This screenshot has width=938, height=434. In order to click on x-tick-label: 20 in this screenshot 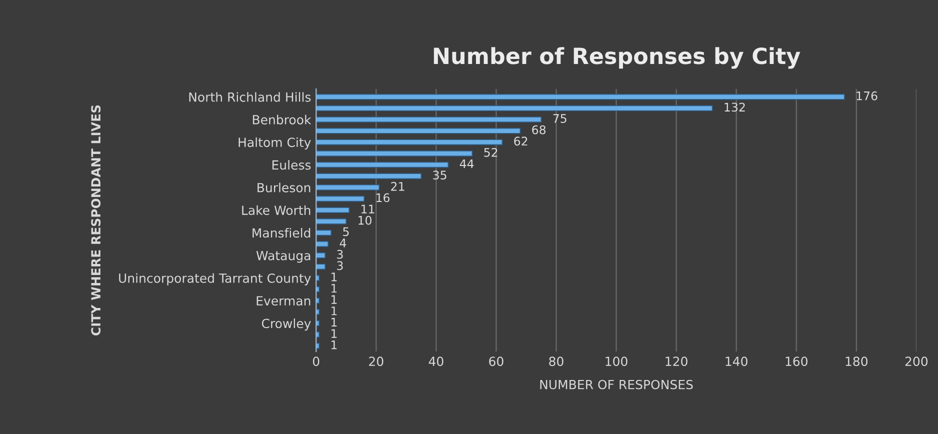, I will do `click(376, 361)`.